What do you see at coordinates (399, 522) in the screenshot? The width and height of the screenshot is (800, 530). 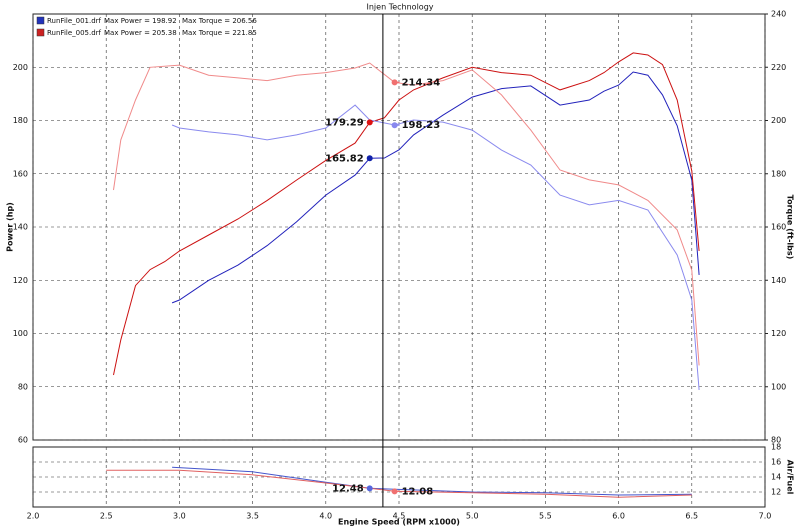 I see `x-axis-label: Engine Speed (RPM x1000)` at bounding box center [399, 522].